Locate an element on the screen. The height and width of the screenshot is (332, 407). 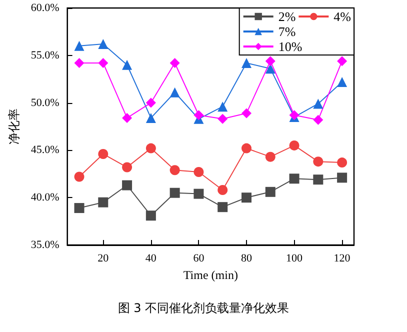
legend-label: 2% is located at coordinates (287, 16).